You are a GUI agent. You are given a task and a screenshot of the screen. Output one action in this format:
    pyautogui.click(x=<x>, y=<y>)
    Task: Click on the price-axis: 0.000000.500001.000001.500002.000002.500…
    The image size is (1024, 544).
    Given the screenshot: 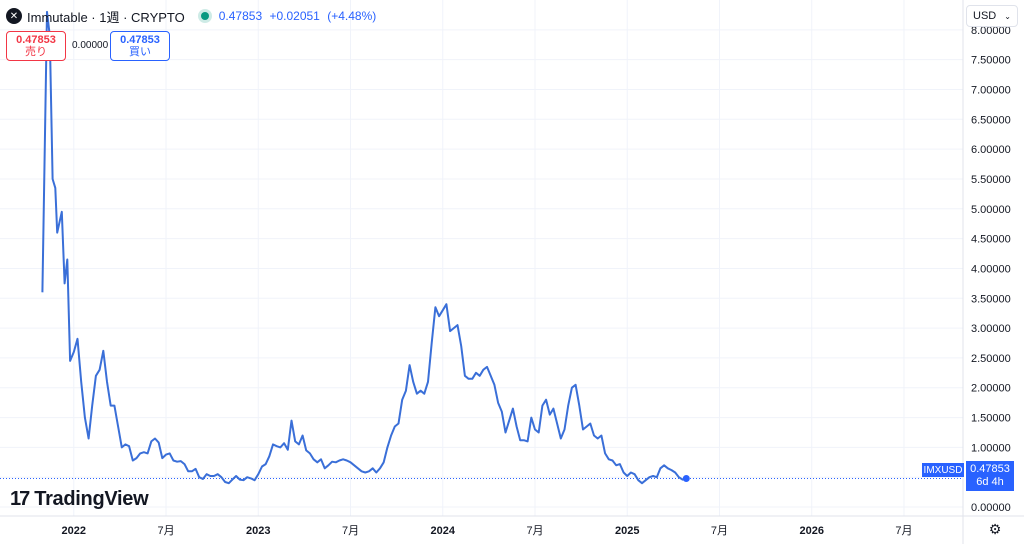 What is the action you would take?
    pyautogui.click(x=991, y=269)
    